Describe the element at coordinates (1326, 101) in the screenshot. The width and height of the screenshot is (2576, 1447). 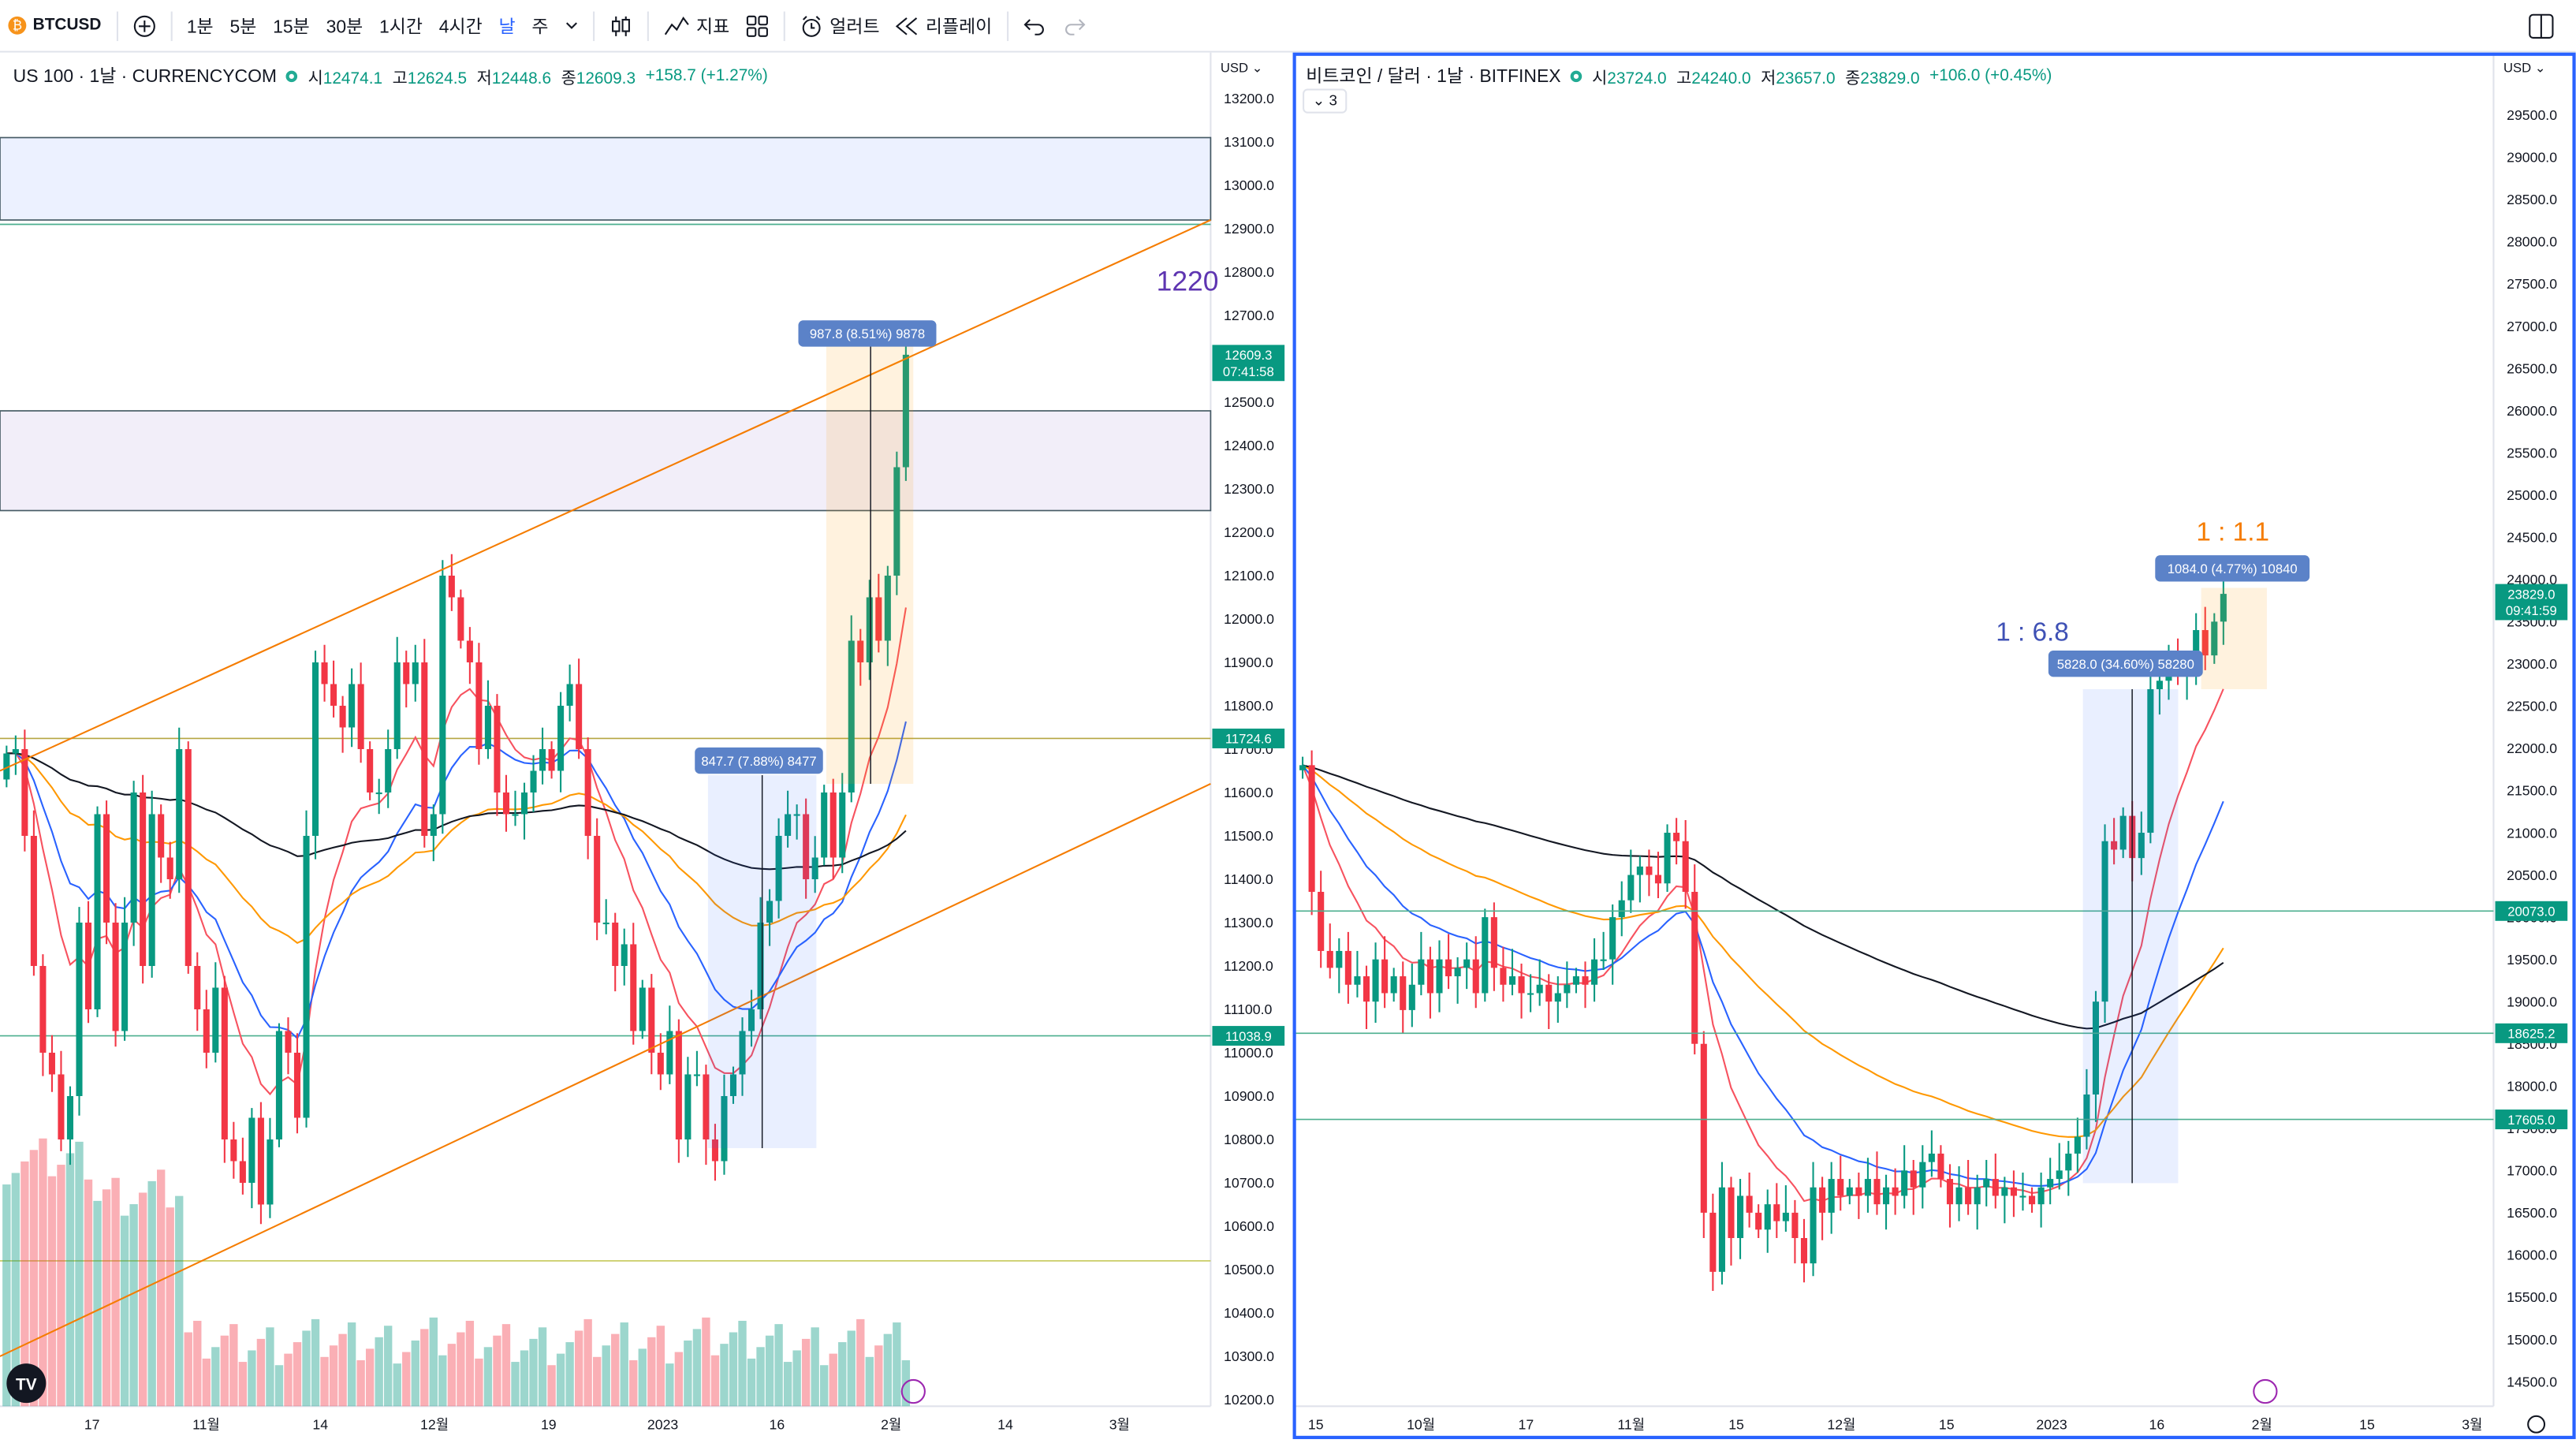
I see `indicator-collapse-toggle: ⌄ 3` at that location.